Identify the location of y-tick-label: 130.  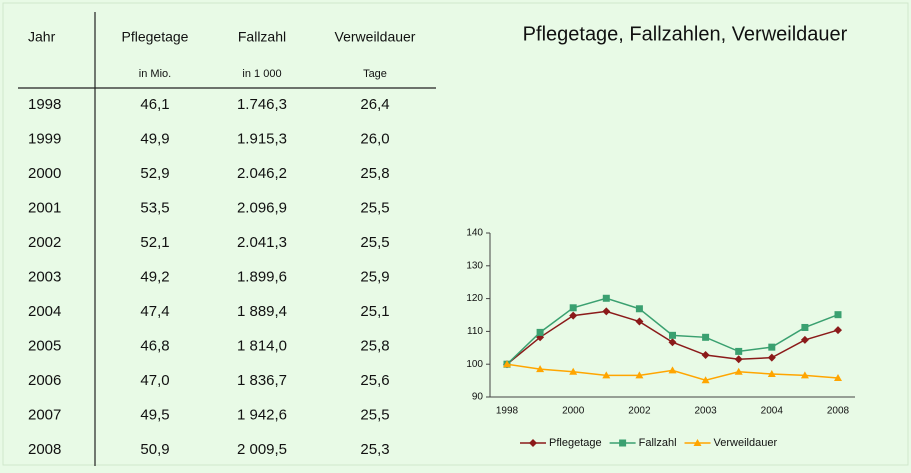
(474, 265).